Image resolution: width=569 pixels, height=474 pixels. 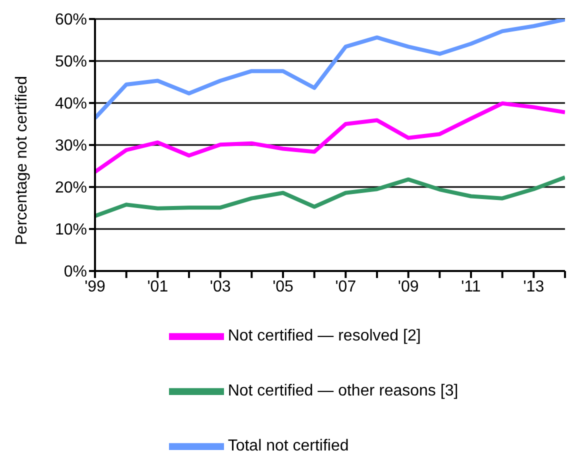 What do you see at coordinates (22, 160) in the screenshot?
I see `y-axis-title: Percentage not certified` at bounding box center [22, 160].